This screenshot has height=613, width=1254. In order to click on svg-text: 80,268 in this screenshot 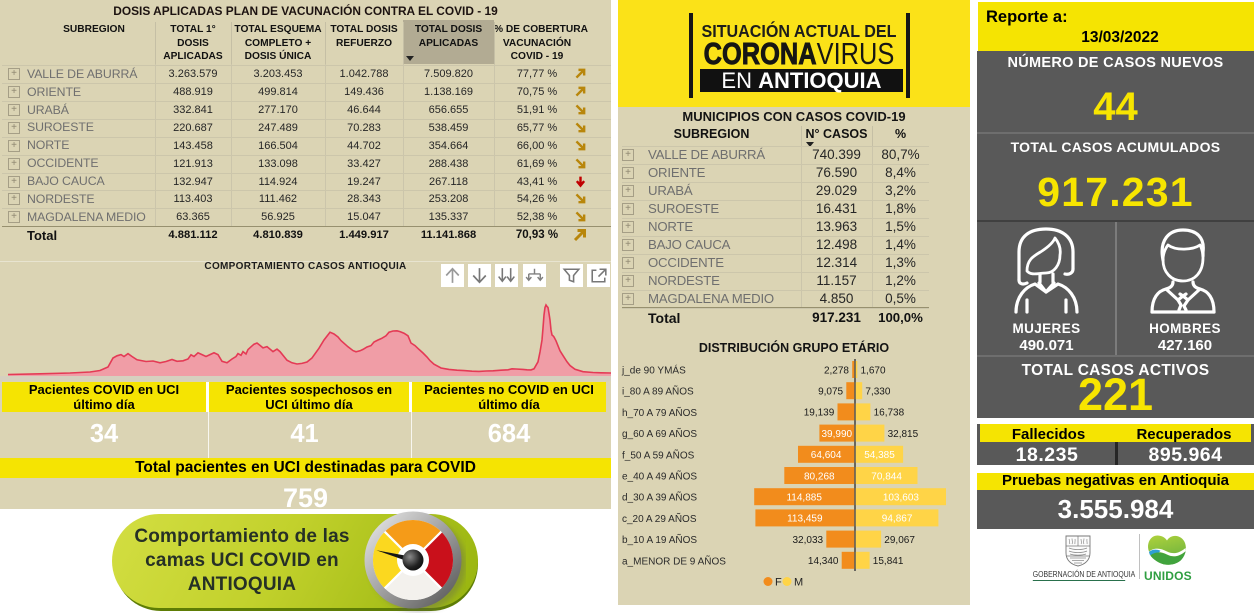, I will do `click(819, 476)`.